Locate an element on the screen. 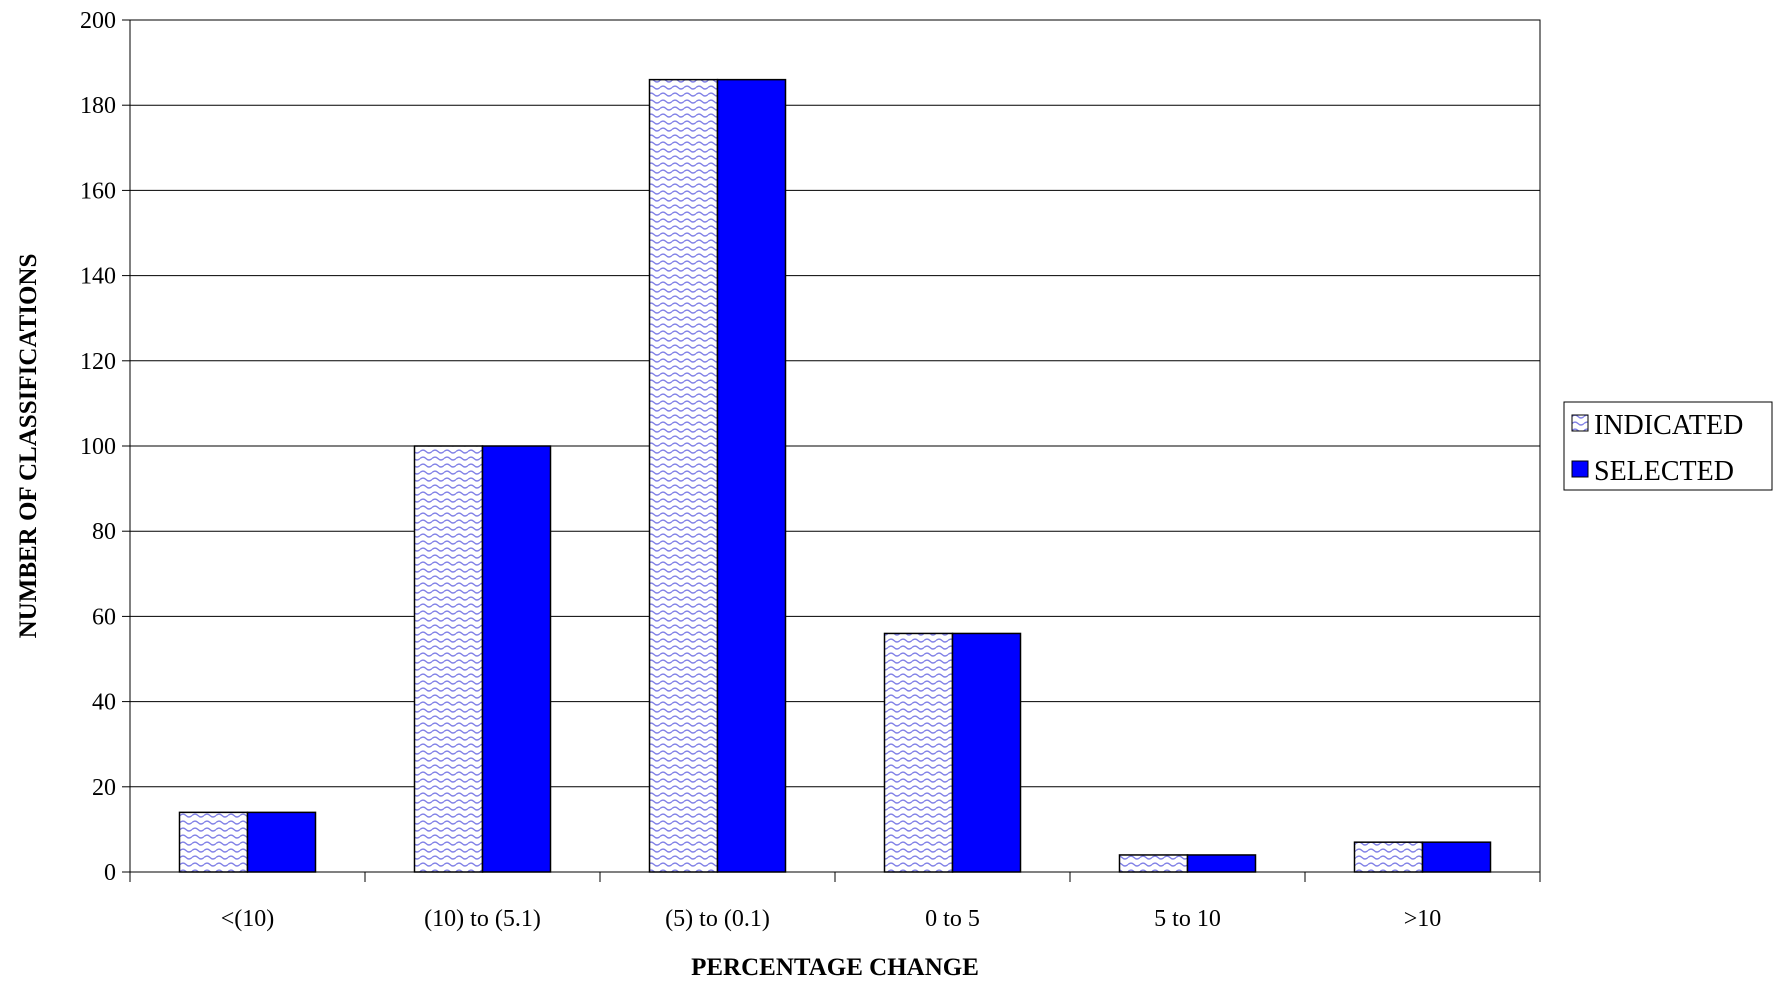 The height and width of the screenshot is (984, 1780). legend: INDICATED SELECTED is located at coordinates (1668, 446).